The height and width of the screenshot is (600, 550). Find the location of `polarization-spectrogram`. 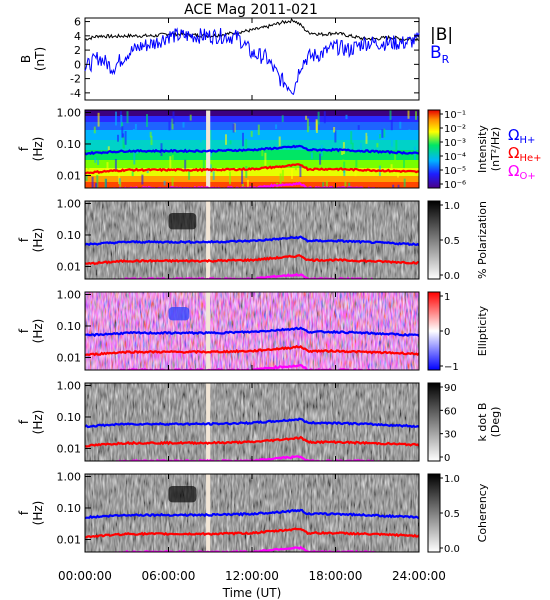

polarization-spectrogram is located at coordinates (252, 240).